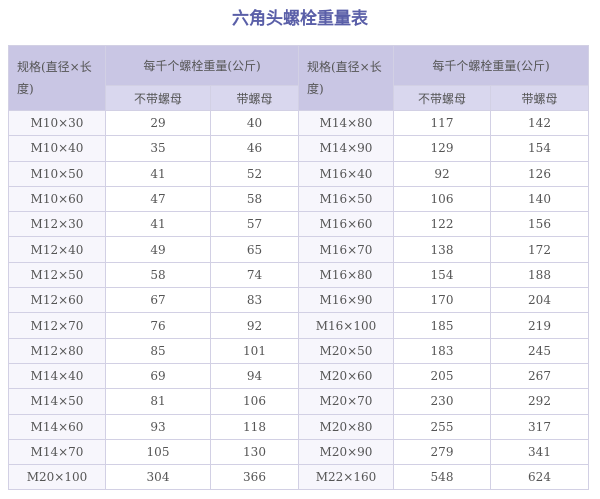 The height and width of the screenshot is (499, 600). Describe the element at coordinates (442, 249) in the screenshot. I see `weight-cell: 138` at that location.